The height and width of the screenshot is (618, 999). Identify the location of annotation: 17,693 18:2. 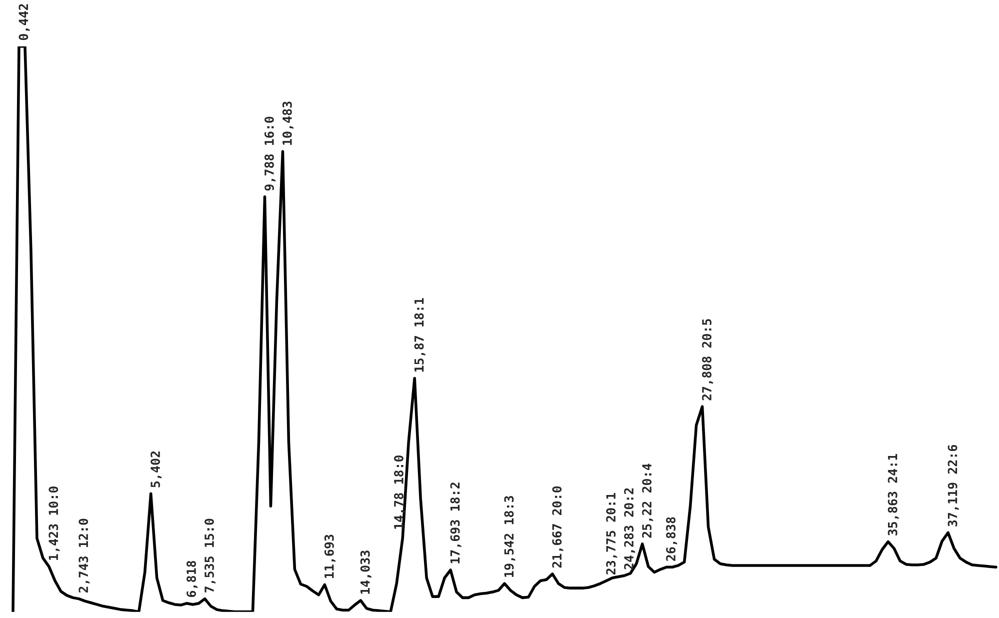
(456, 523).